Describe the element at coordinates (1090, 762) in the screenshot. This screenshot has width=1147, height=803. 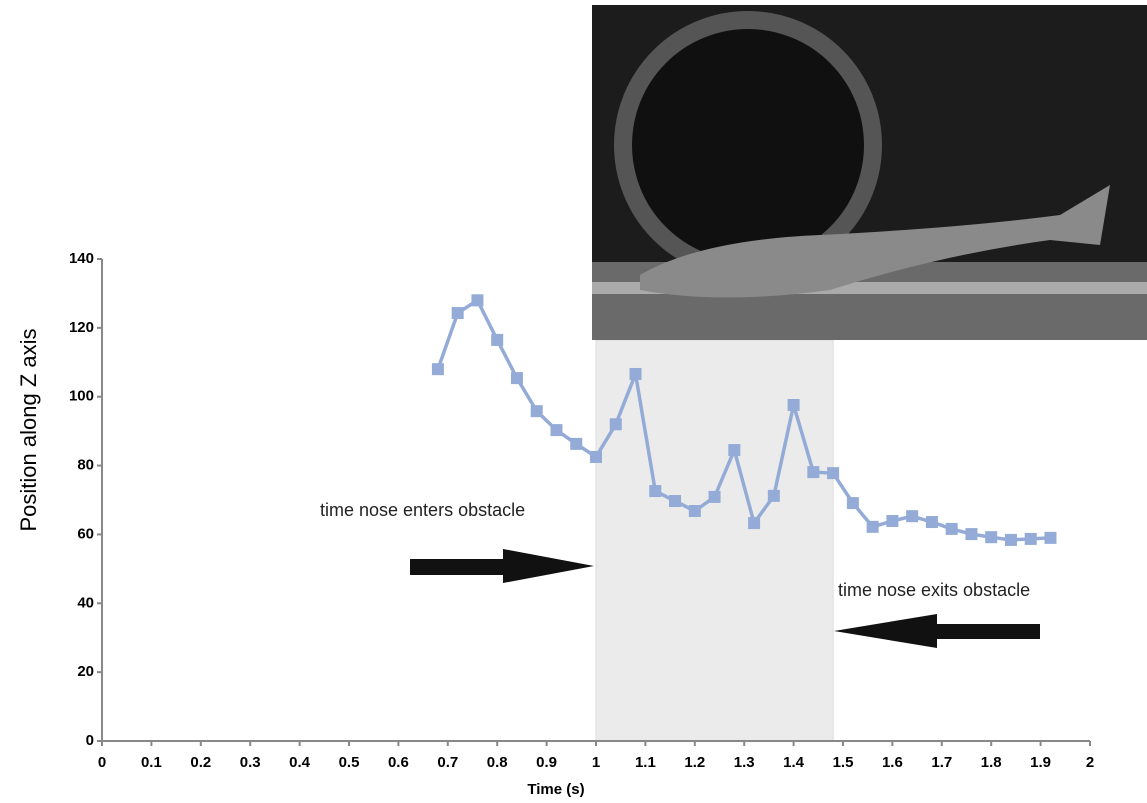
I see `x-tick-label: 2` at that location.